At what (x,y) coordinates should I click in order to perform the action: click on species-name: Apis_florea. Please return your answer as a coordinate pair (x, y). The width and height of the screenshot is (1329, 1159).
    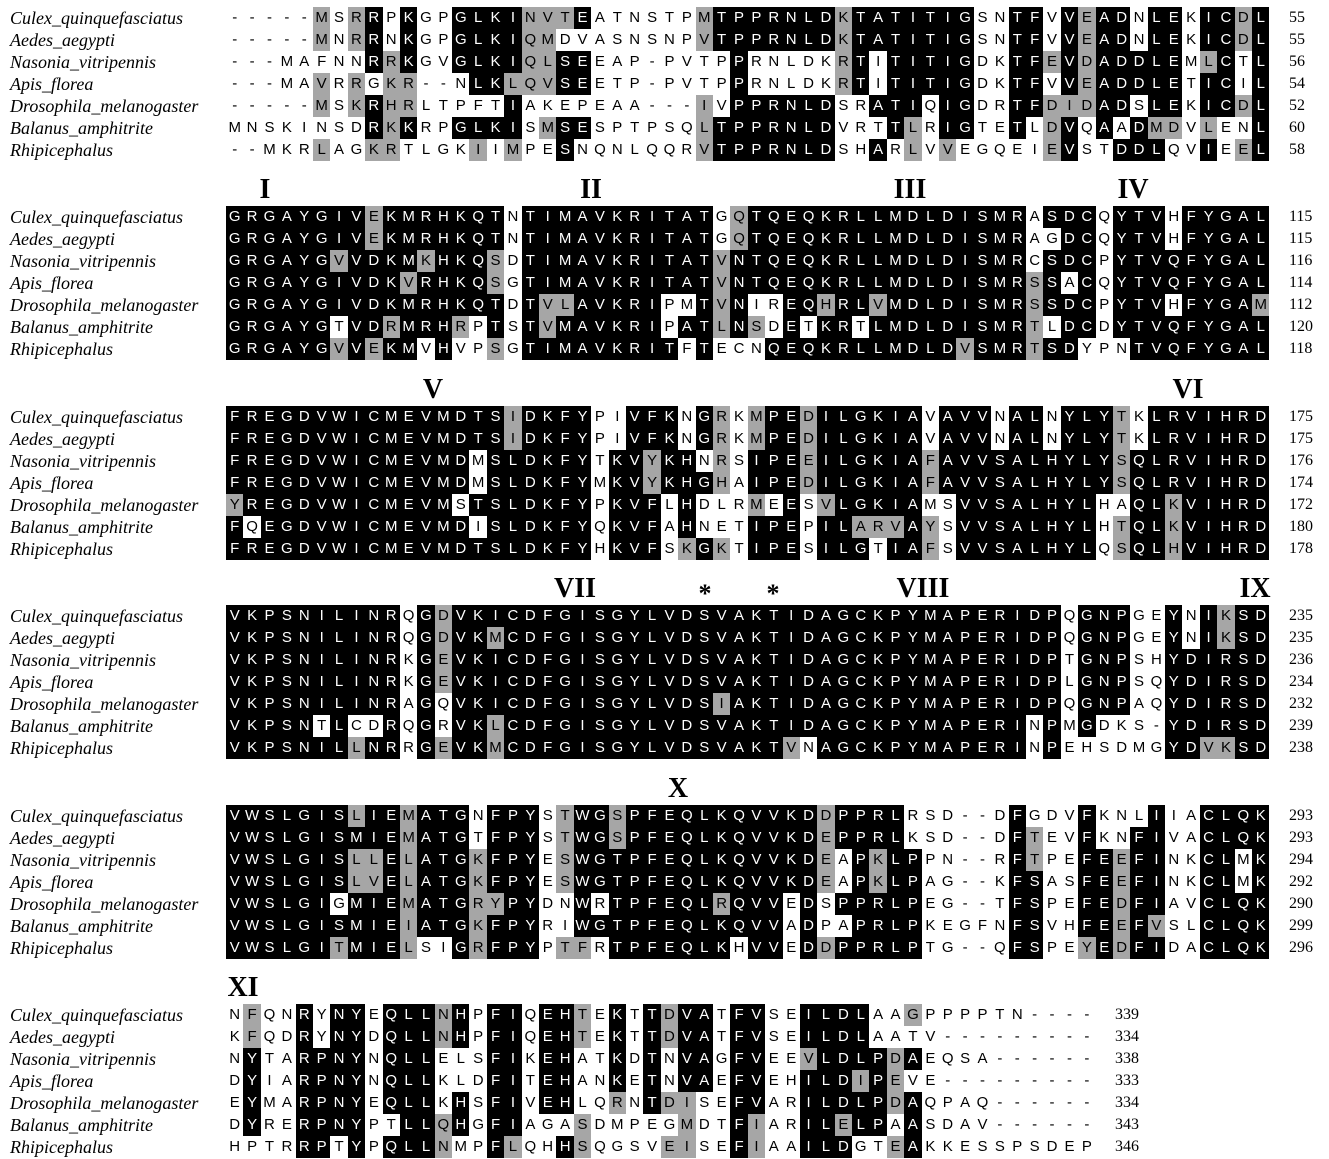
    Looking at the image, I should click on (52, 682).